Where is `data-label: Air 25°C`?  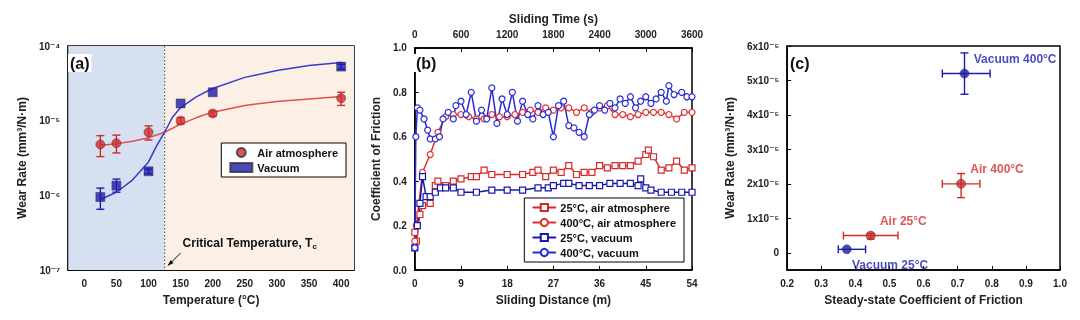
data-label: Air 25°C is located at coordinates (903, 220).